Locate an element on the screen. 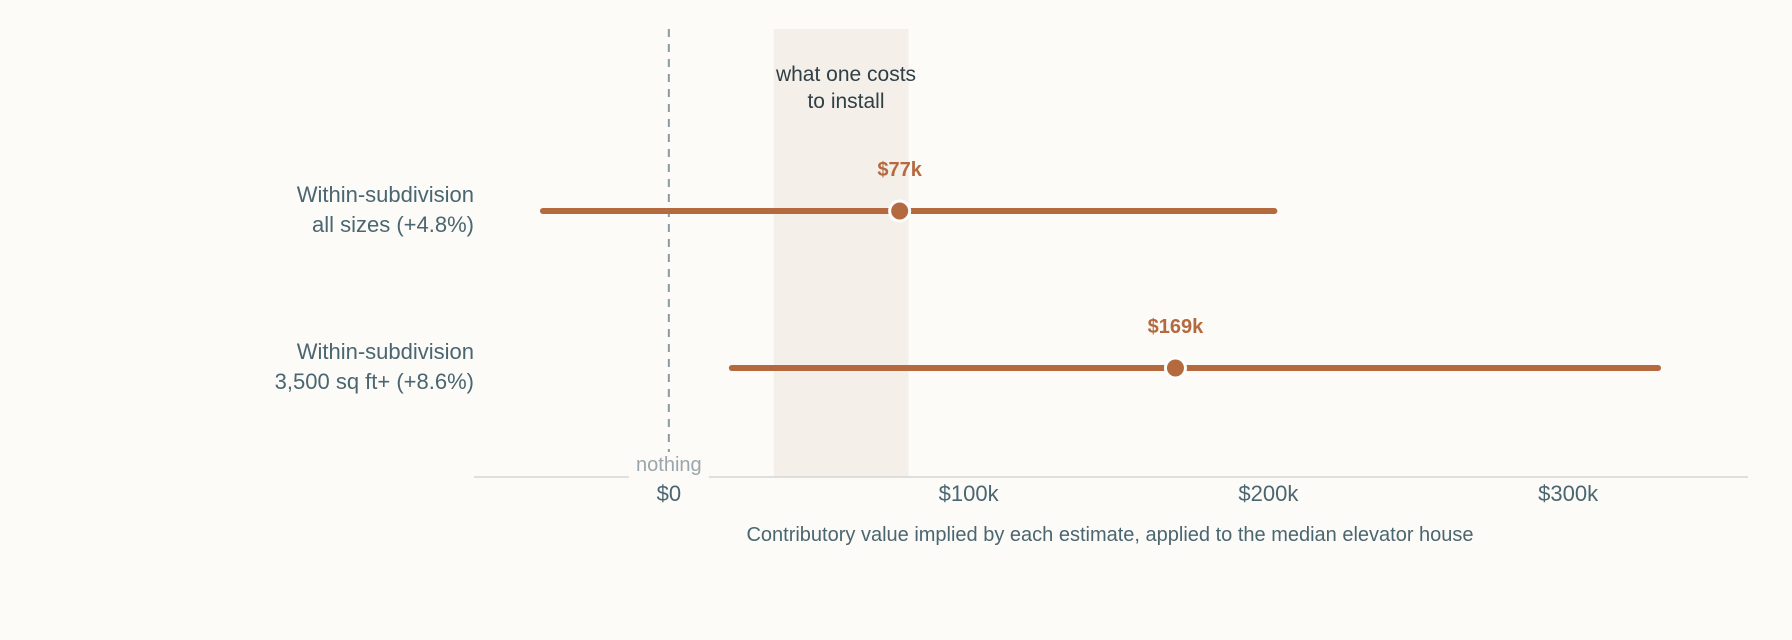  row-label-large-homes-line1: Within-subdivision is located at coordinates (385, 351).